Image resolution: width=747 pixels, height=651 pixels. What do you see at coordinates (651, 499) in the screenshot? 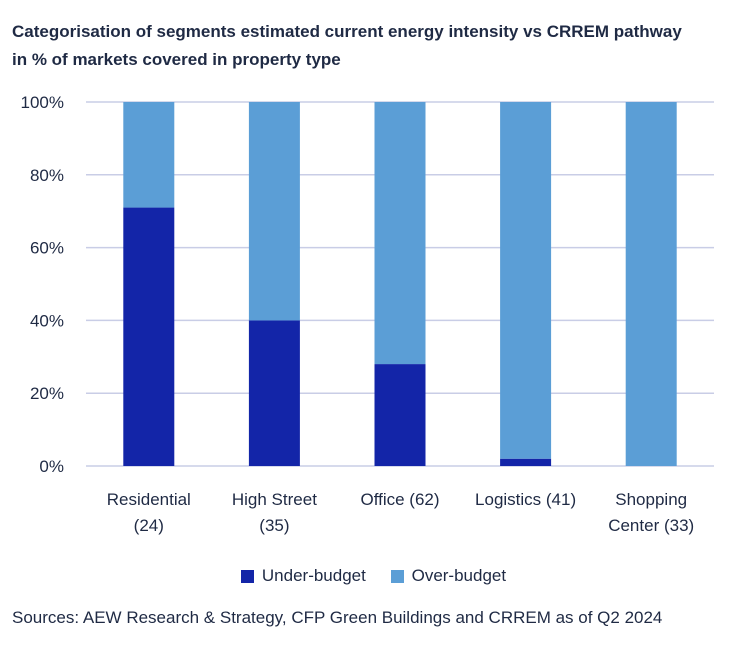
I see `x-tick-label: Shopping` at bounding box center [651, 499].